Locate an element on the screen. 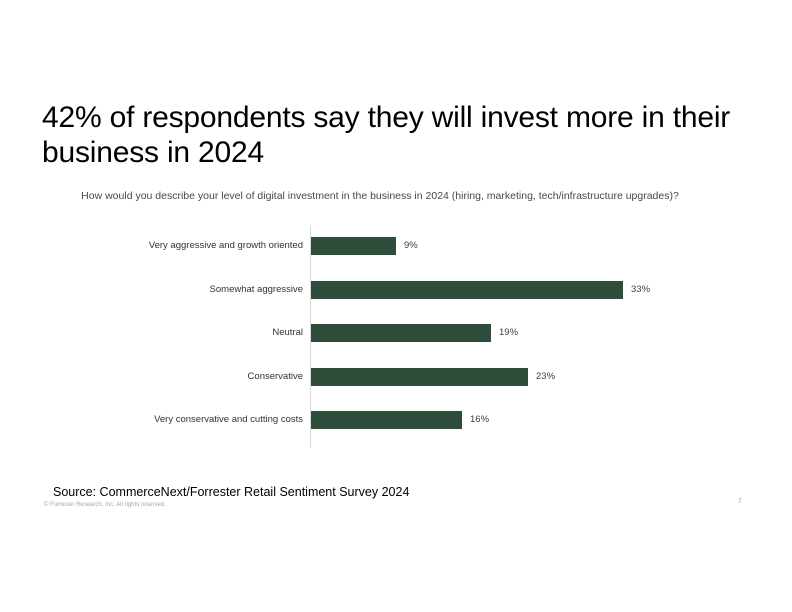 The width and height of the screenshot is (792, 612). category-label: Very conservative and cutting costs is located at coordinates (228, 419).